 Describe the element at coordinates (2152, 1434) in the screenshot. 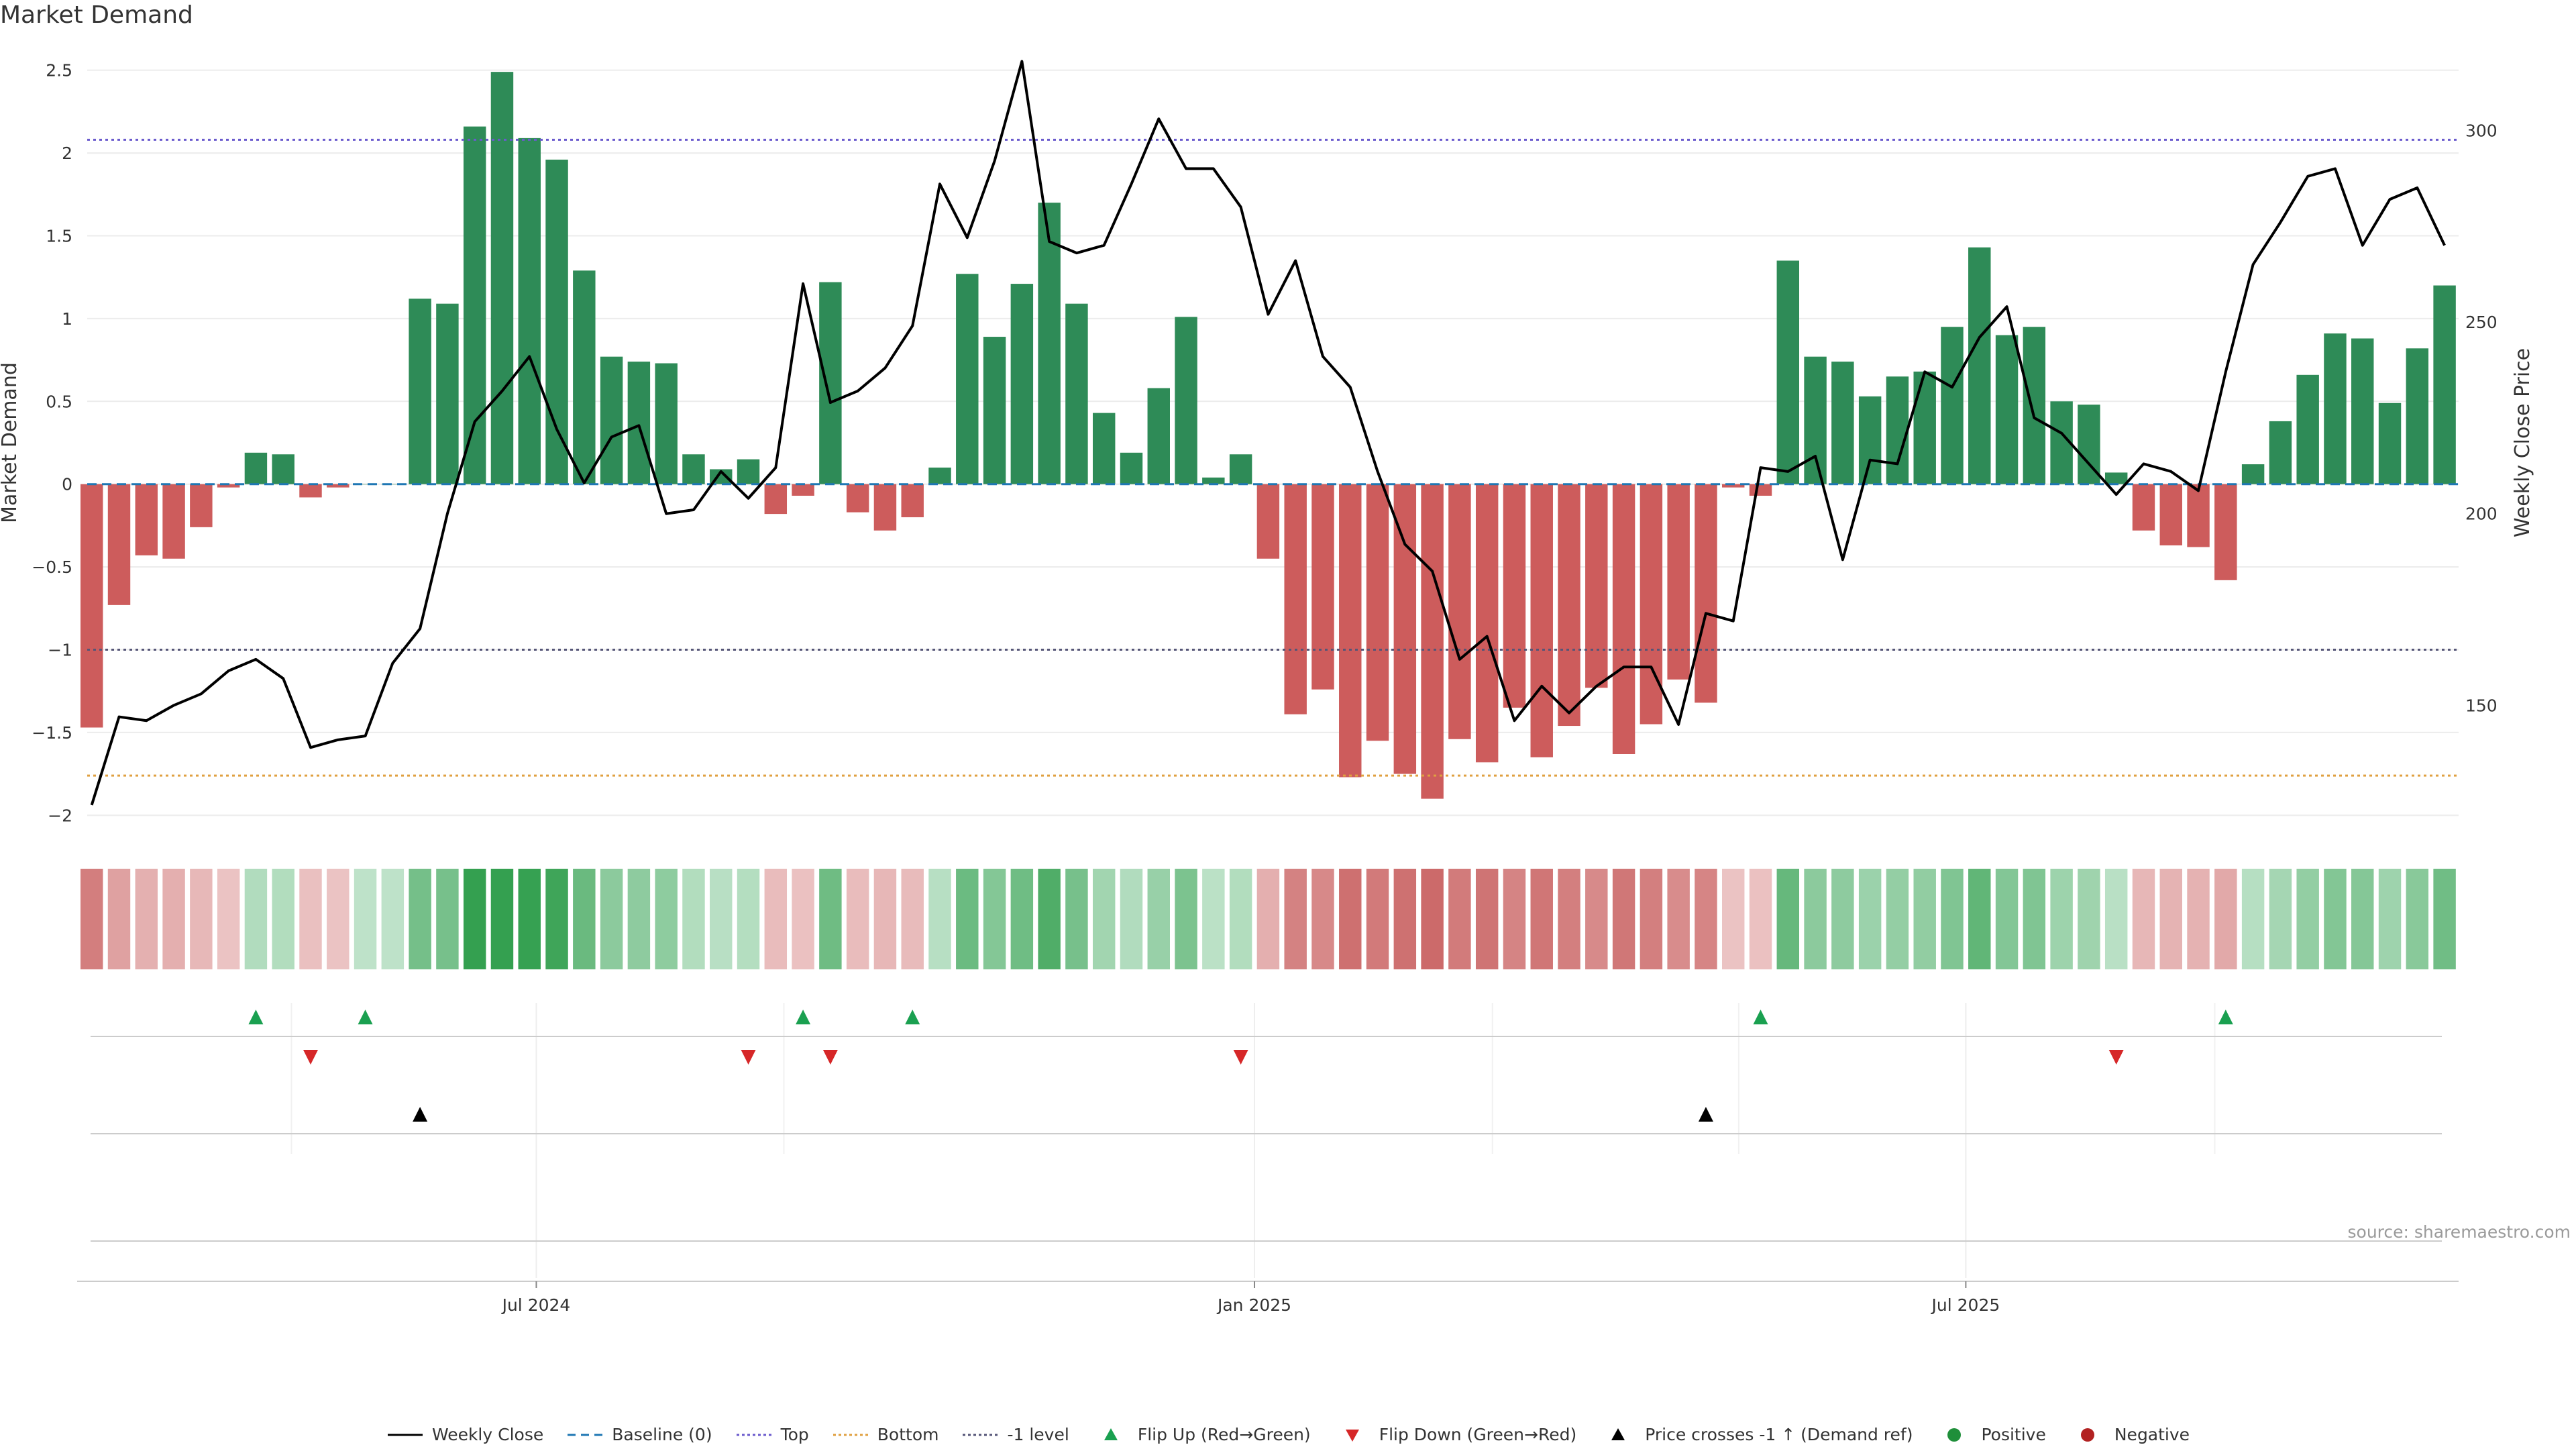

I see `legend-label: Negative` at that location.